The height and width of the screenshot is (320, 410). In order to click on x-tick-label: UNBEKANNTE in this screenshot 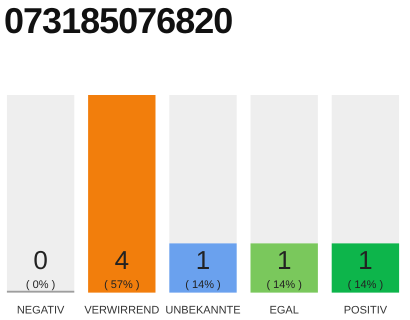, I will do `click(203, 310)`.